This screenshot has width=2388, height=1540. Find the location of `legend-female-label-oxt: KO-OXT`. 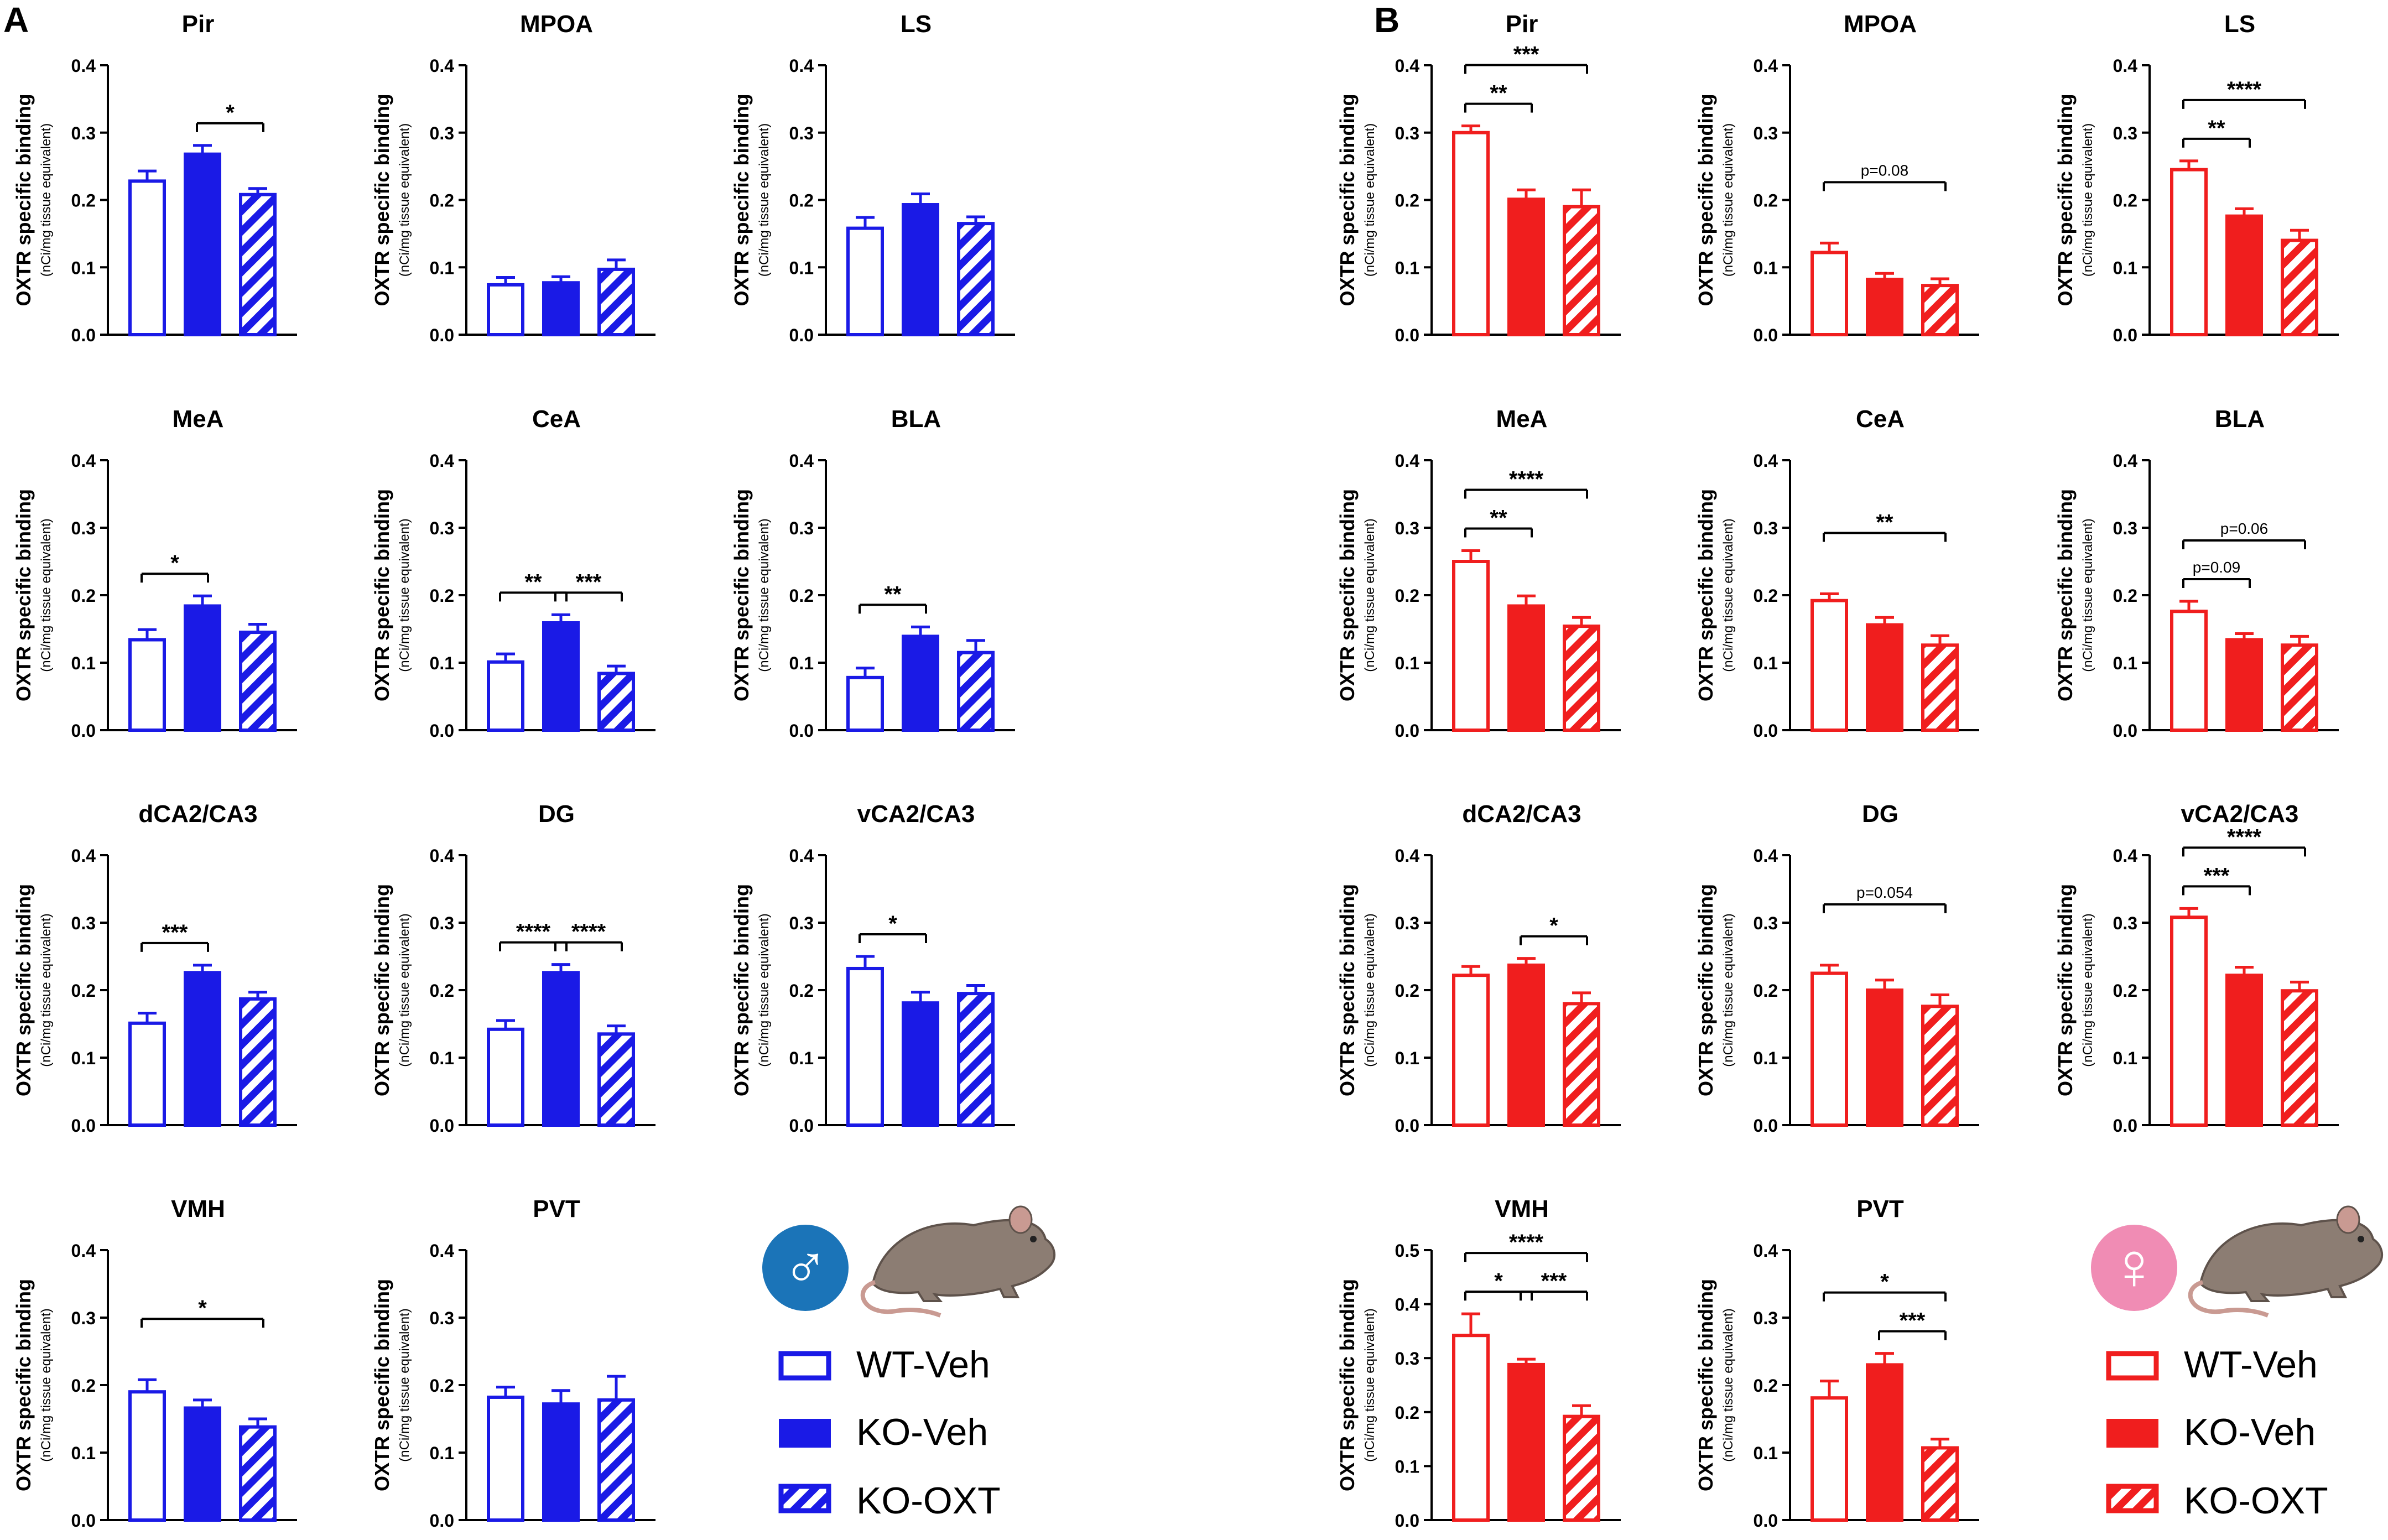

legend-female-label-oxt: KO-OXT is located at coordinates (2256, 1501).